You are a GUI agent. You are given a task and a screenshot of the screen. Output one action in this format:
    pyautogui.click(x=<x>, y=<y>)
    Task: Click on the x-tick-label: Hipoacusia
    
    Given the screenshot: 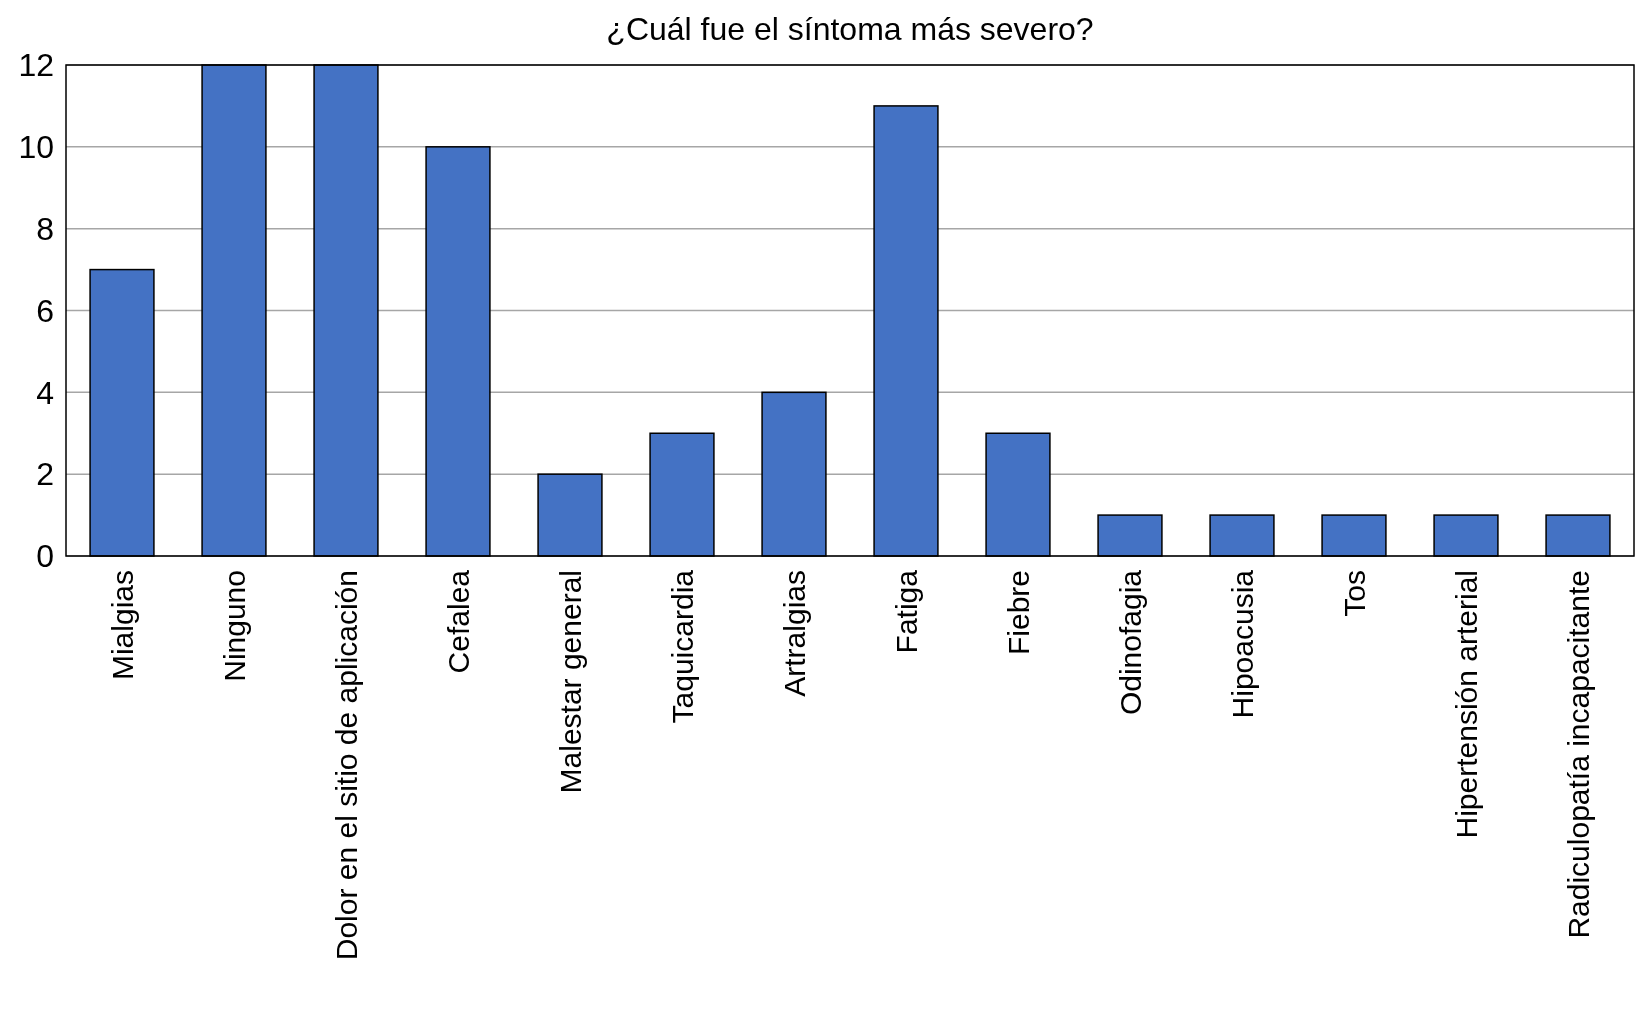 What is the action you would take?
    pyautogui.click(x=1242, y=644)
    